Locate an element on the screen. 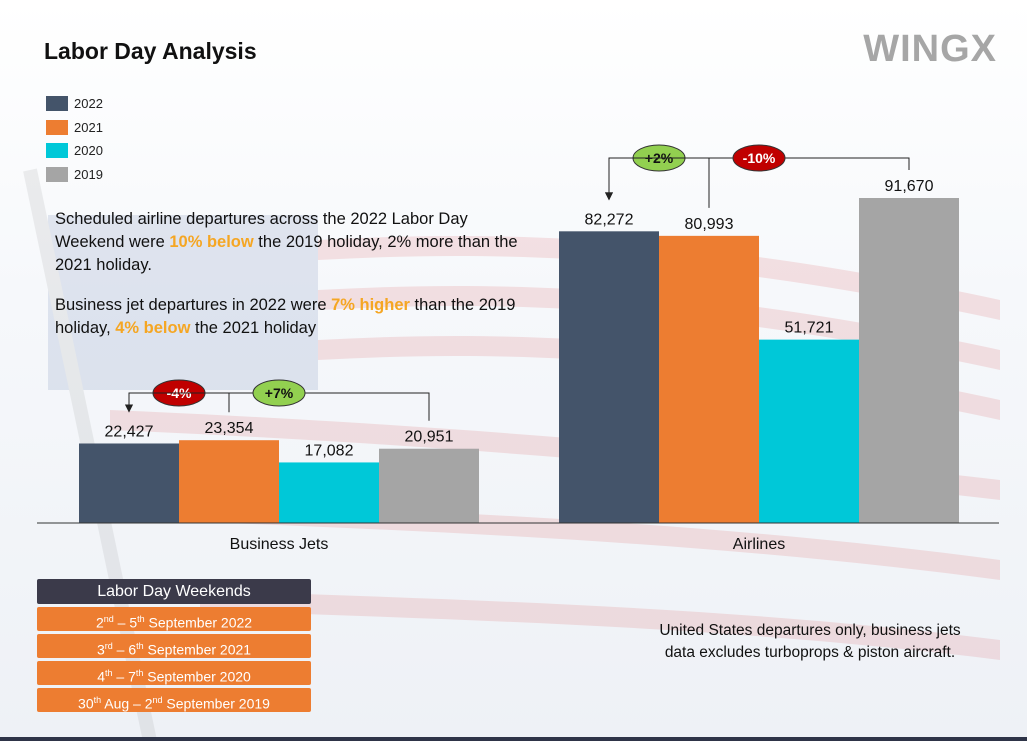 The height and width of the screenshot is (741, 1027). weekend-month: September 2019 is located at coordinates (216, 703).